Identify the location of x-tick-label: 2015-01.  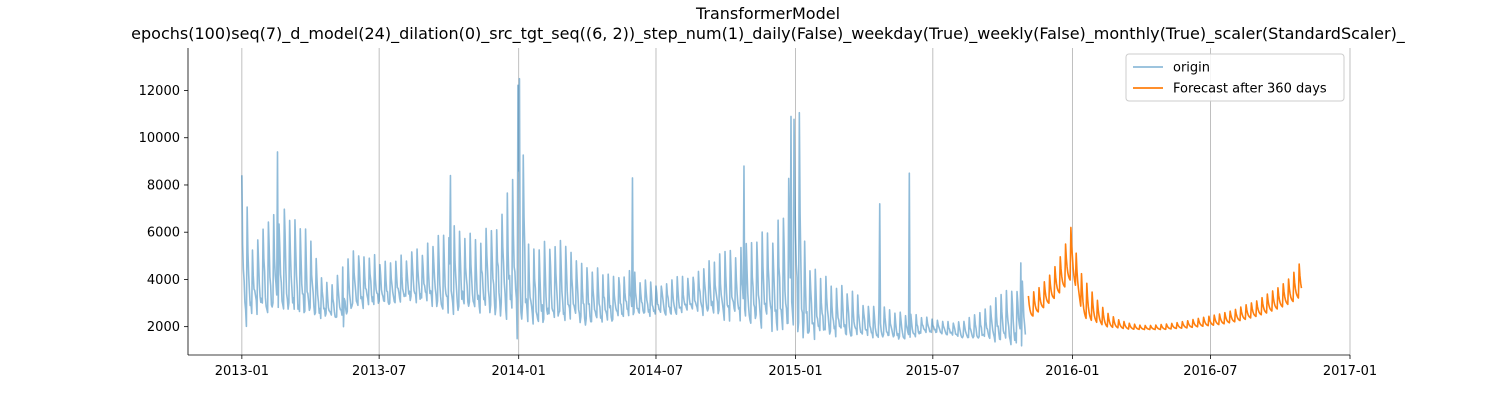
(795, 371).